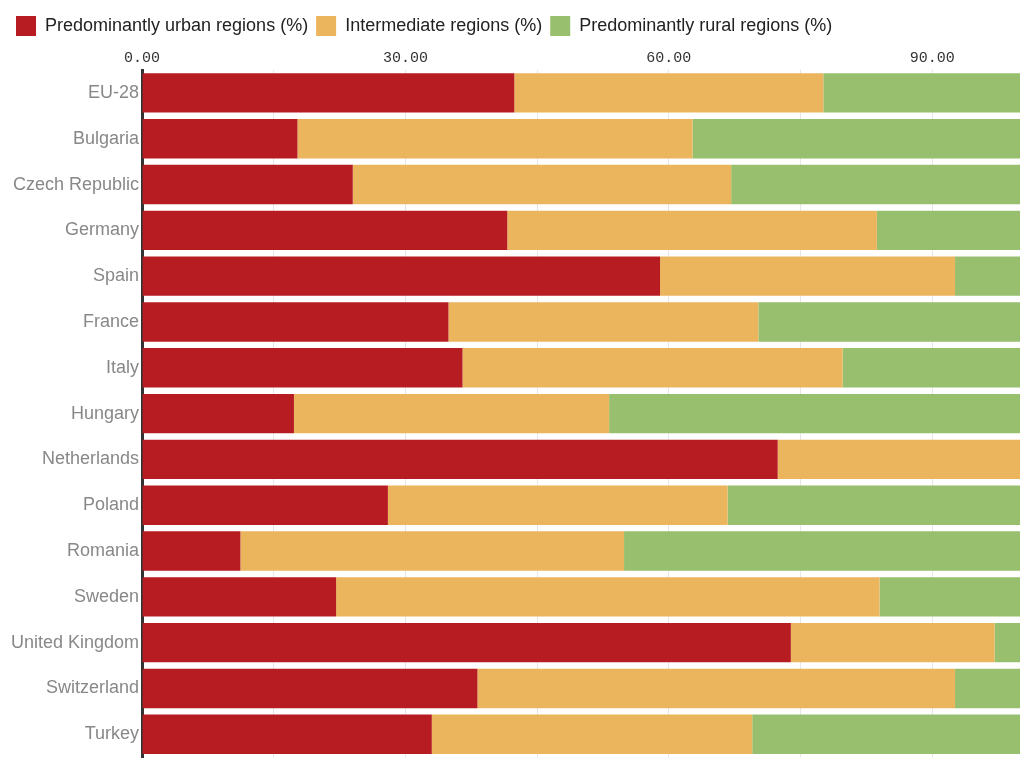  Describe the element at coordinates (932, 58) in the screenshot. I see `x-tick-label: 90.00` at that location.